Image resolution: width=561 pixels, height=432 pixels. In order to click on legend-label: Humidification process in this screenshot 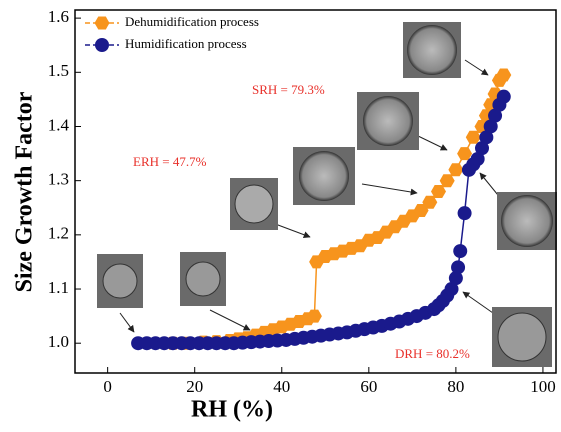, I will do `click(186, 43)`.